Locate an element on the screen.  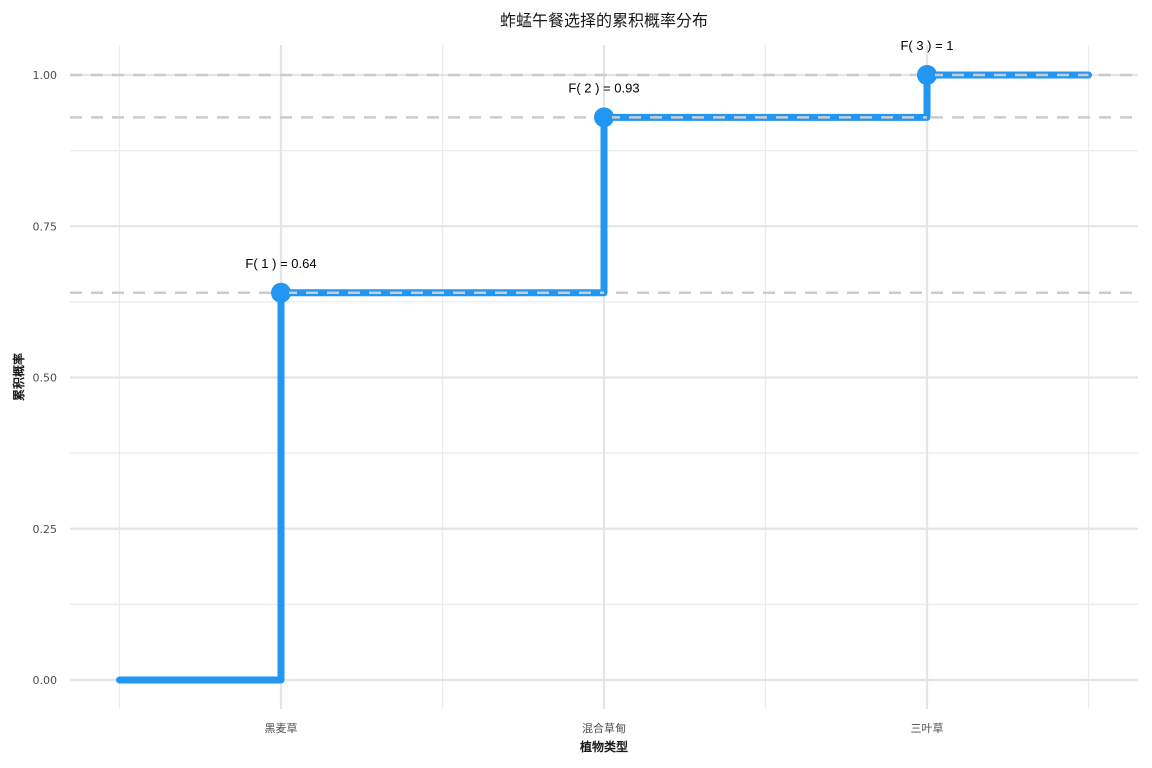
y-tick-labels: 0.00 0.25 0.50 0.75 1.00 is located at coordinates (45, 378).